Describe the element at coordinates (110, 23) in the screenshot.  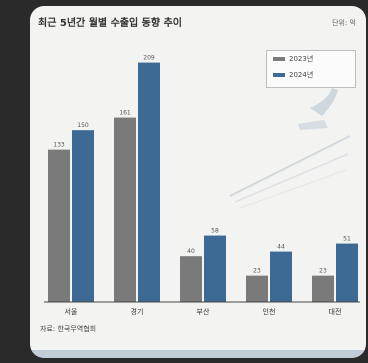
I see `chart-title: 최근 5년간 월별 수출입 동향 추이` at that location.